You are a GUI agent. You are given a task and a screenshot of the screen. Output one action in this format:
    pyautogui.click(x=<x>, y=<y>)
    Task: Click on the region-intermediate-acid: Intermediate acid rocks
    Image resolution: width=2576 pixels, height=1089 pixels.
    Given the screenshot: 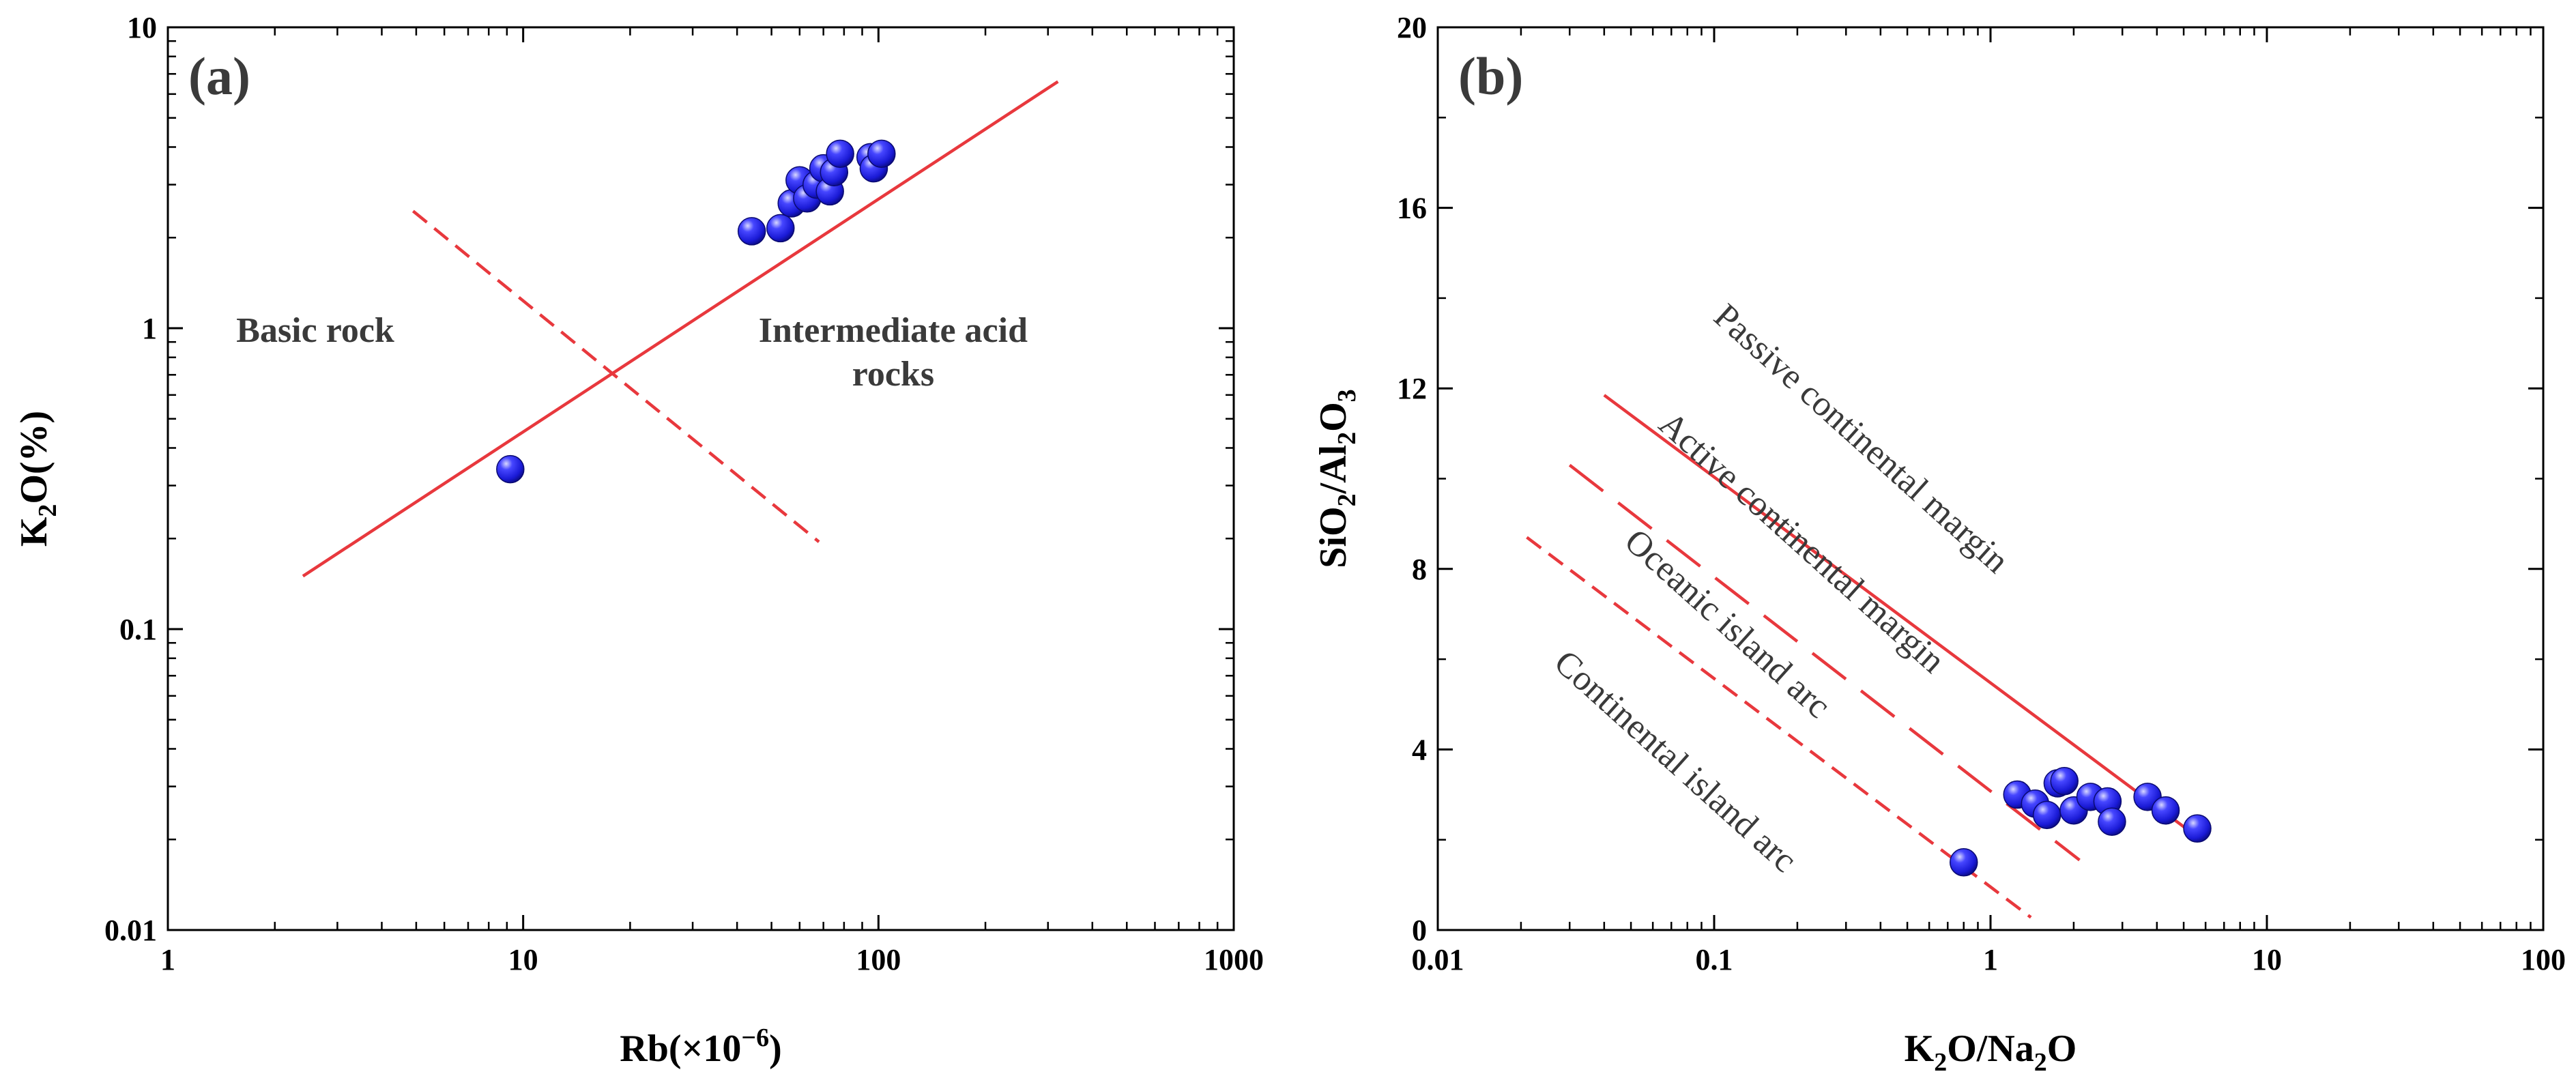 What is the action you would take?
    pyautogui.click(x=893, y=352)
    